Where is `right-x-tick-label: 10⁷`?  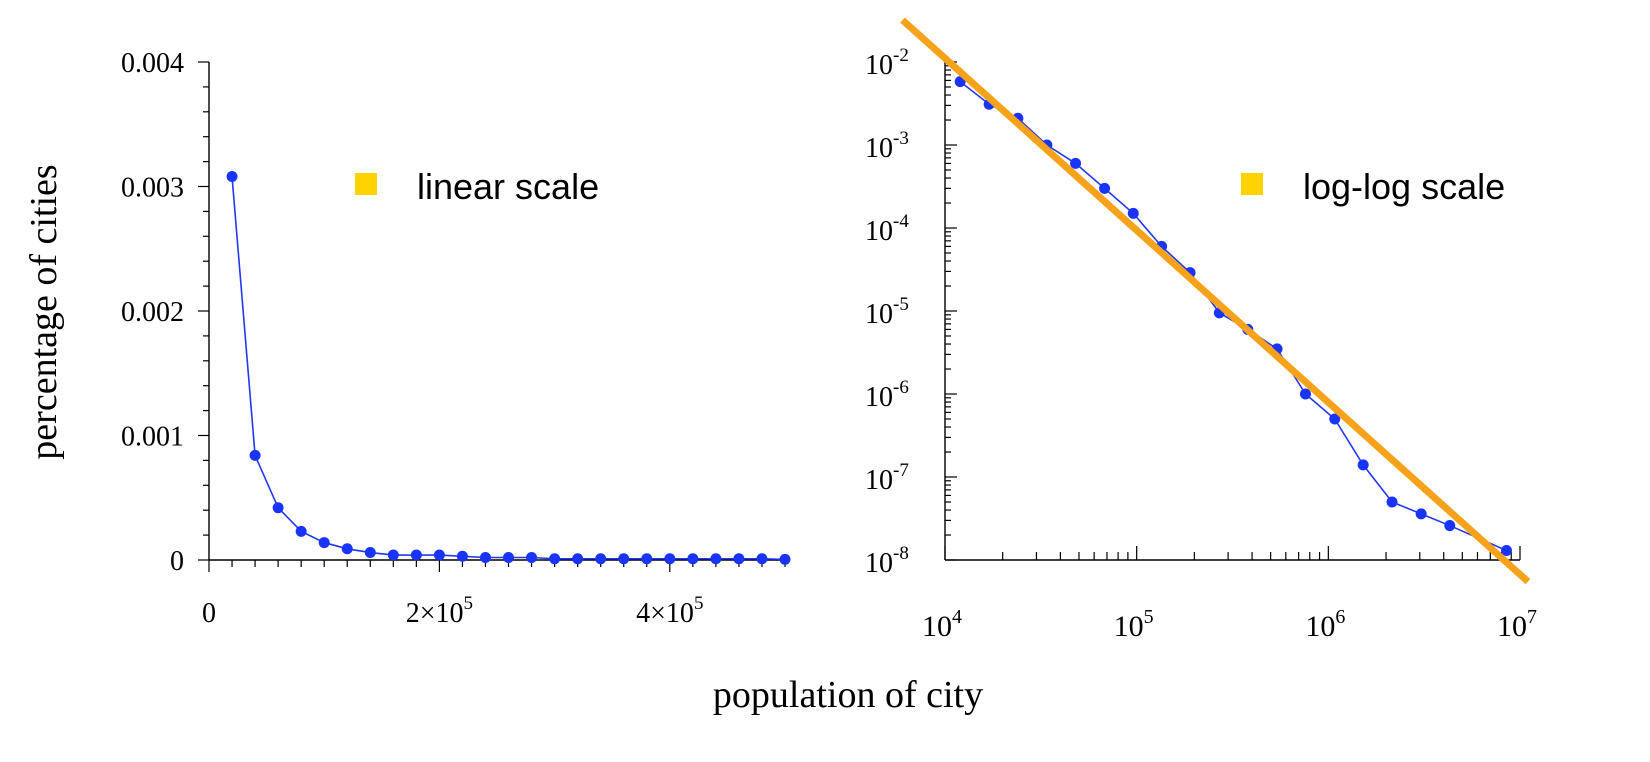 right-x-tick-label: 10⁷ is located at coordinates (1517, 624).